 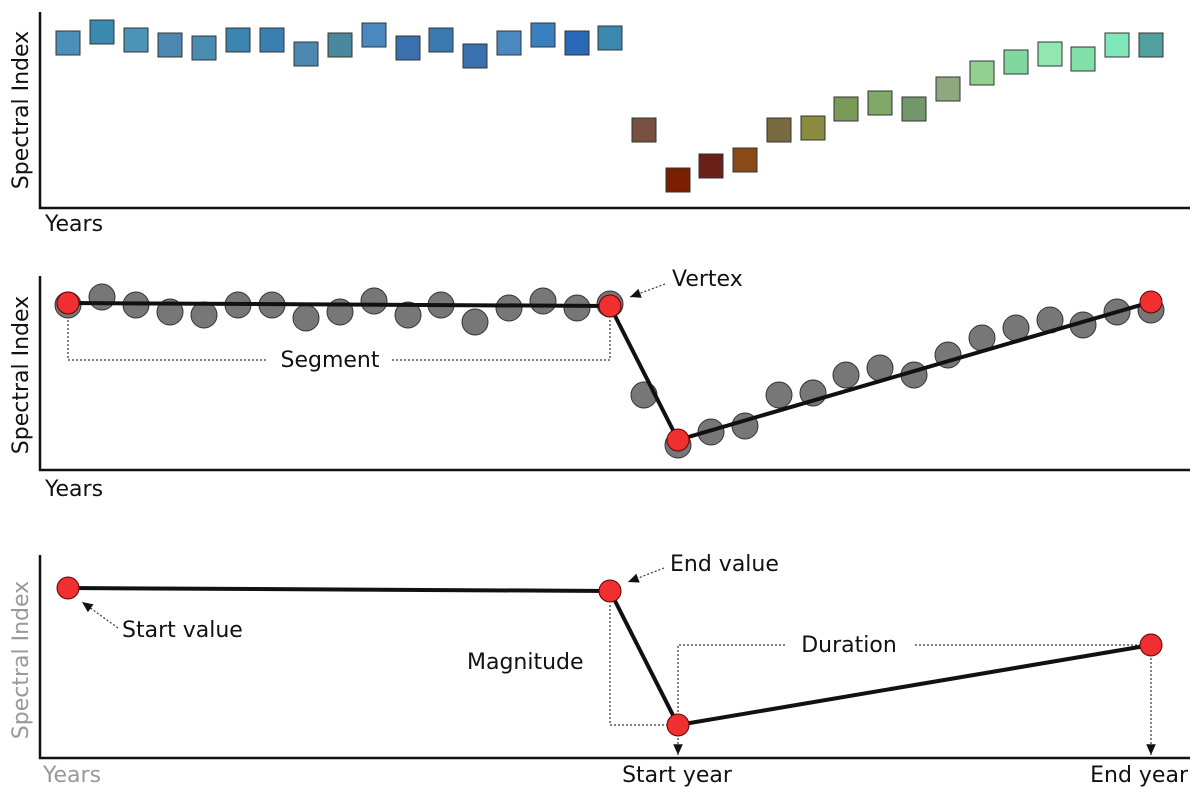 I want to click on annotation: End value, so click(x=724, y=564).